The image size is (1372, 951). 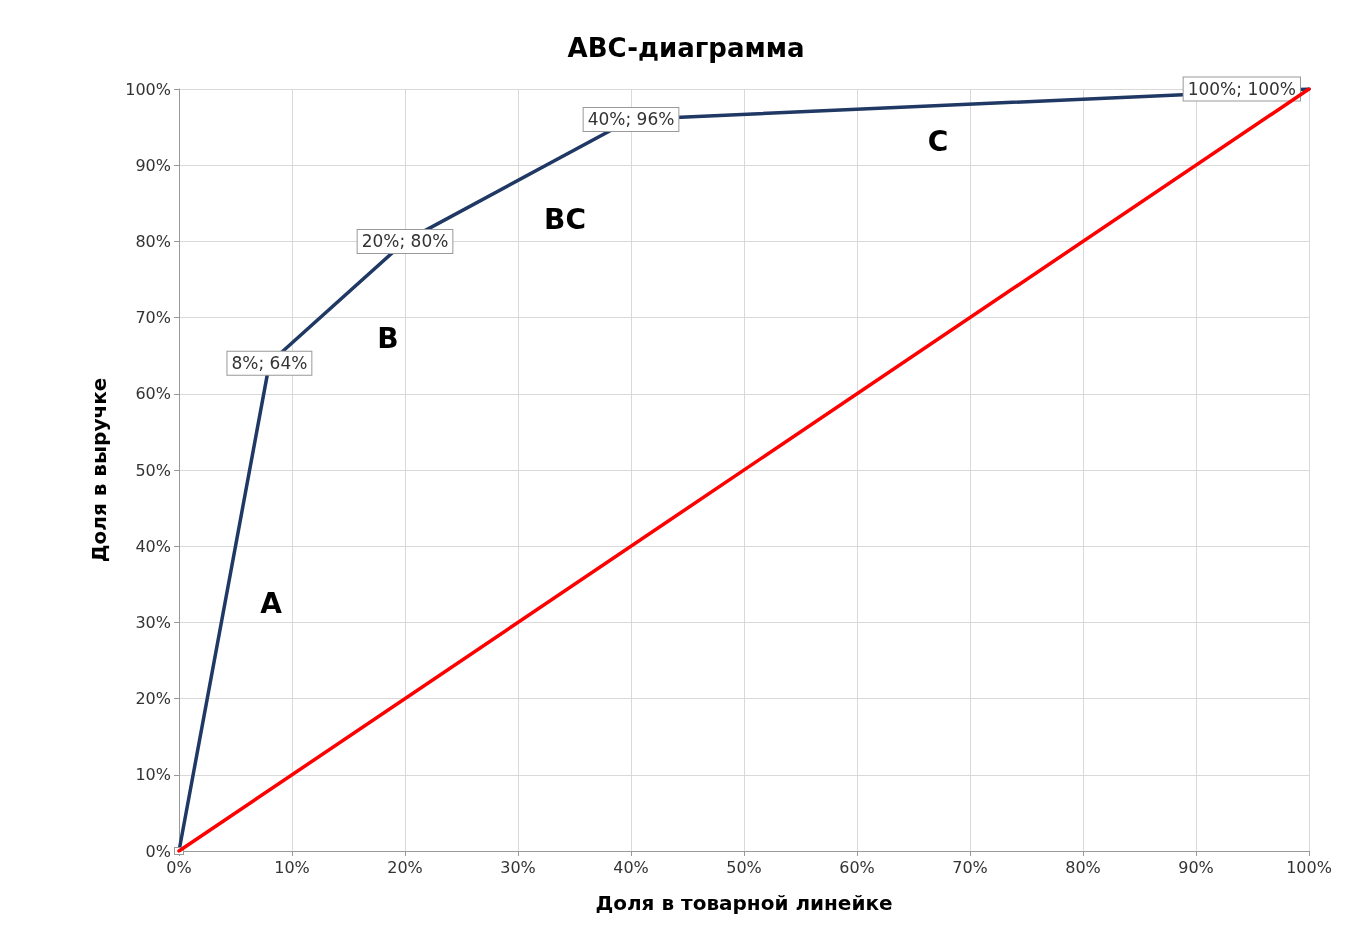 What do you see at coordinates (292, 867) in the screenshot?
I see `x-tick-label: 10%` at bounding box center [292, 867].